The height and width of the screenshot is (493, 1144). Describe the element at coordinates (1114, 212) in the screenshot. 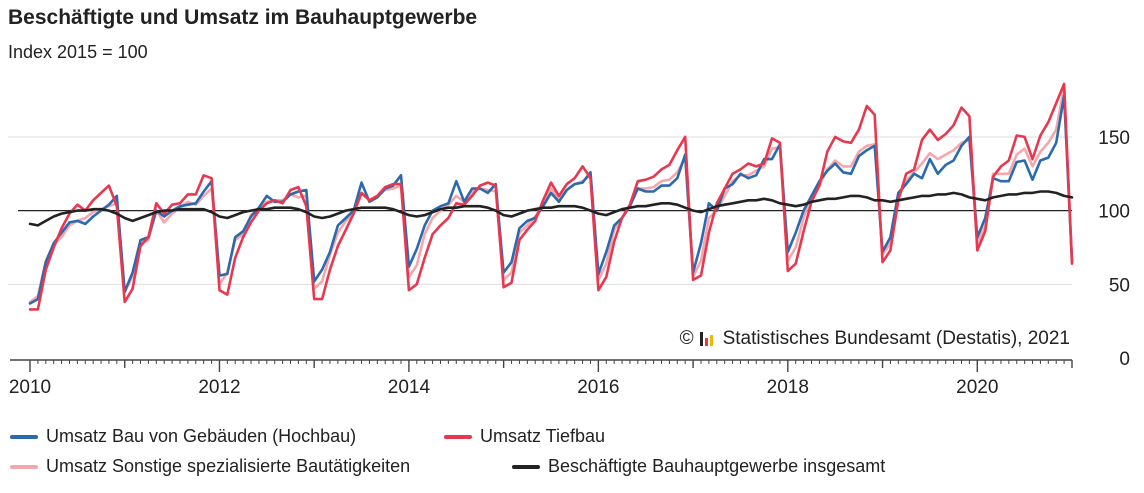

I see `y-tick-label-100: 100` at that location.